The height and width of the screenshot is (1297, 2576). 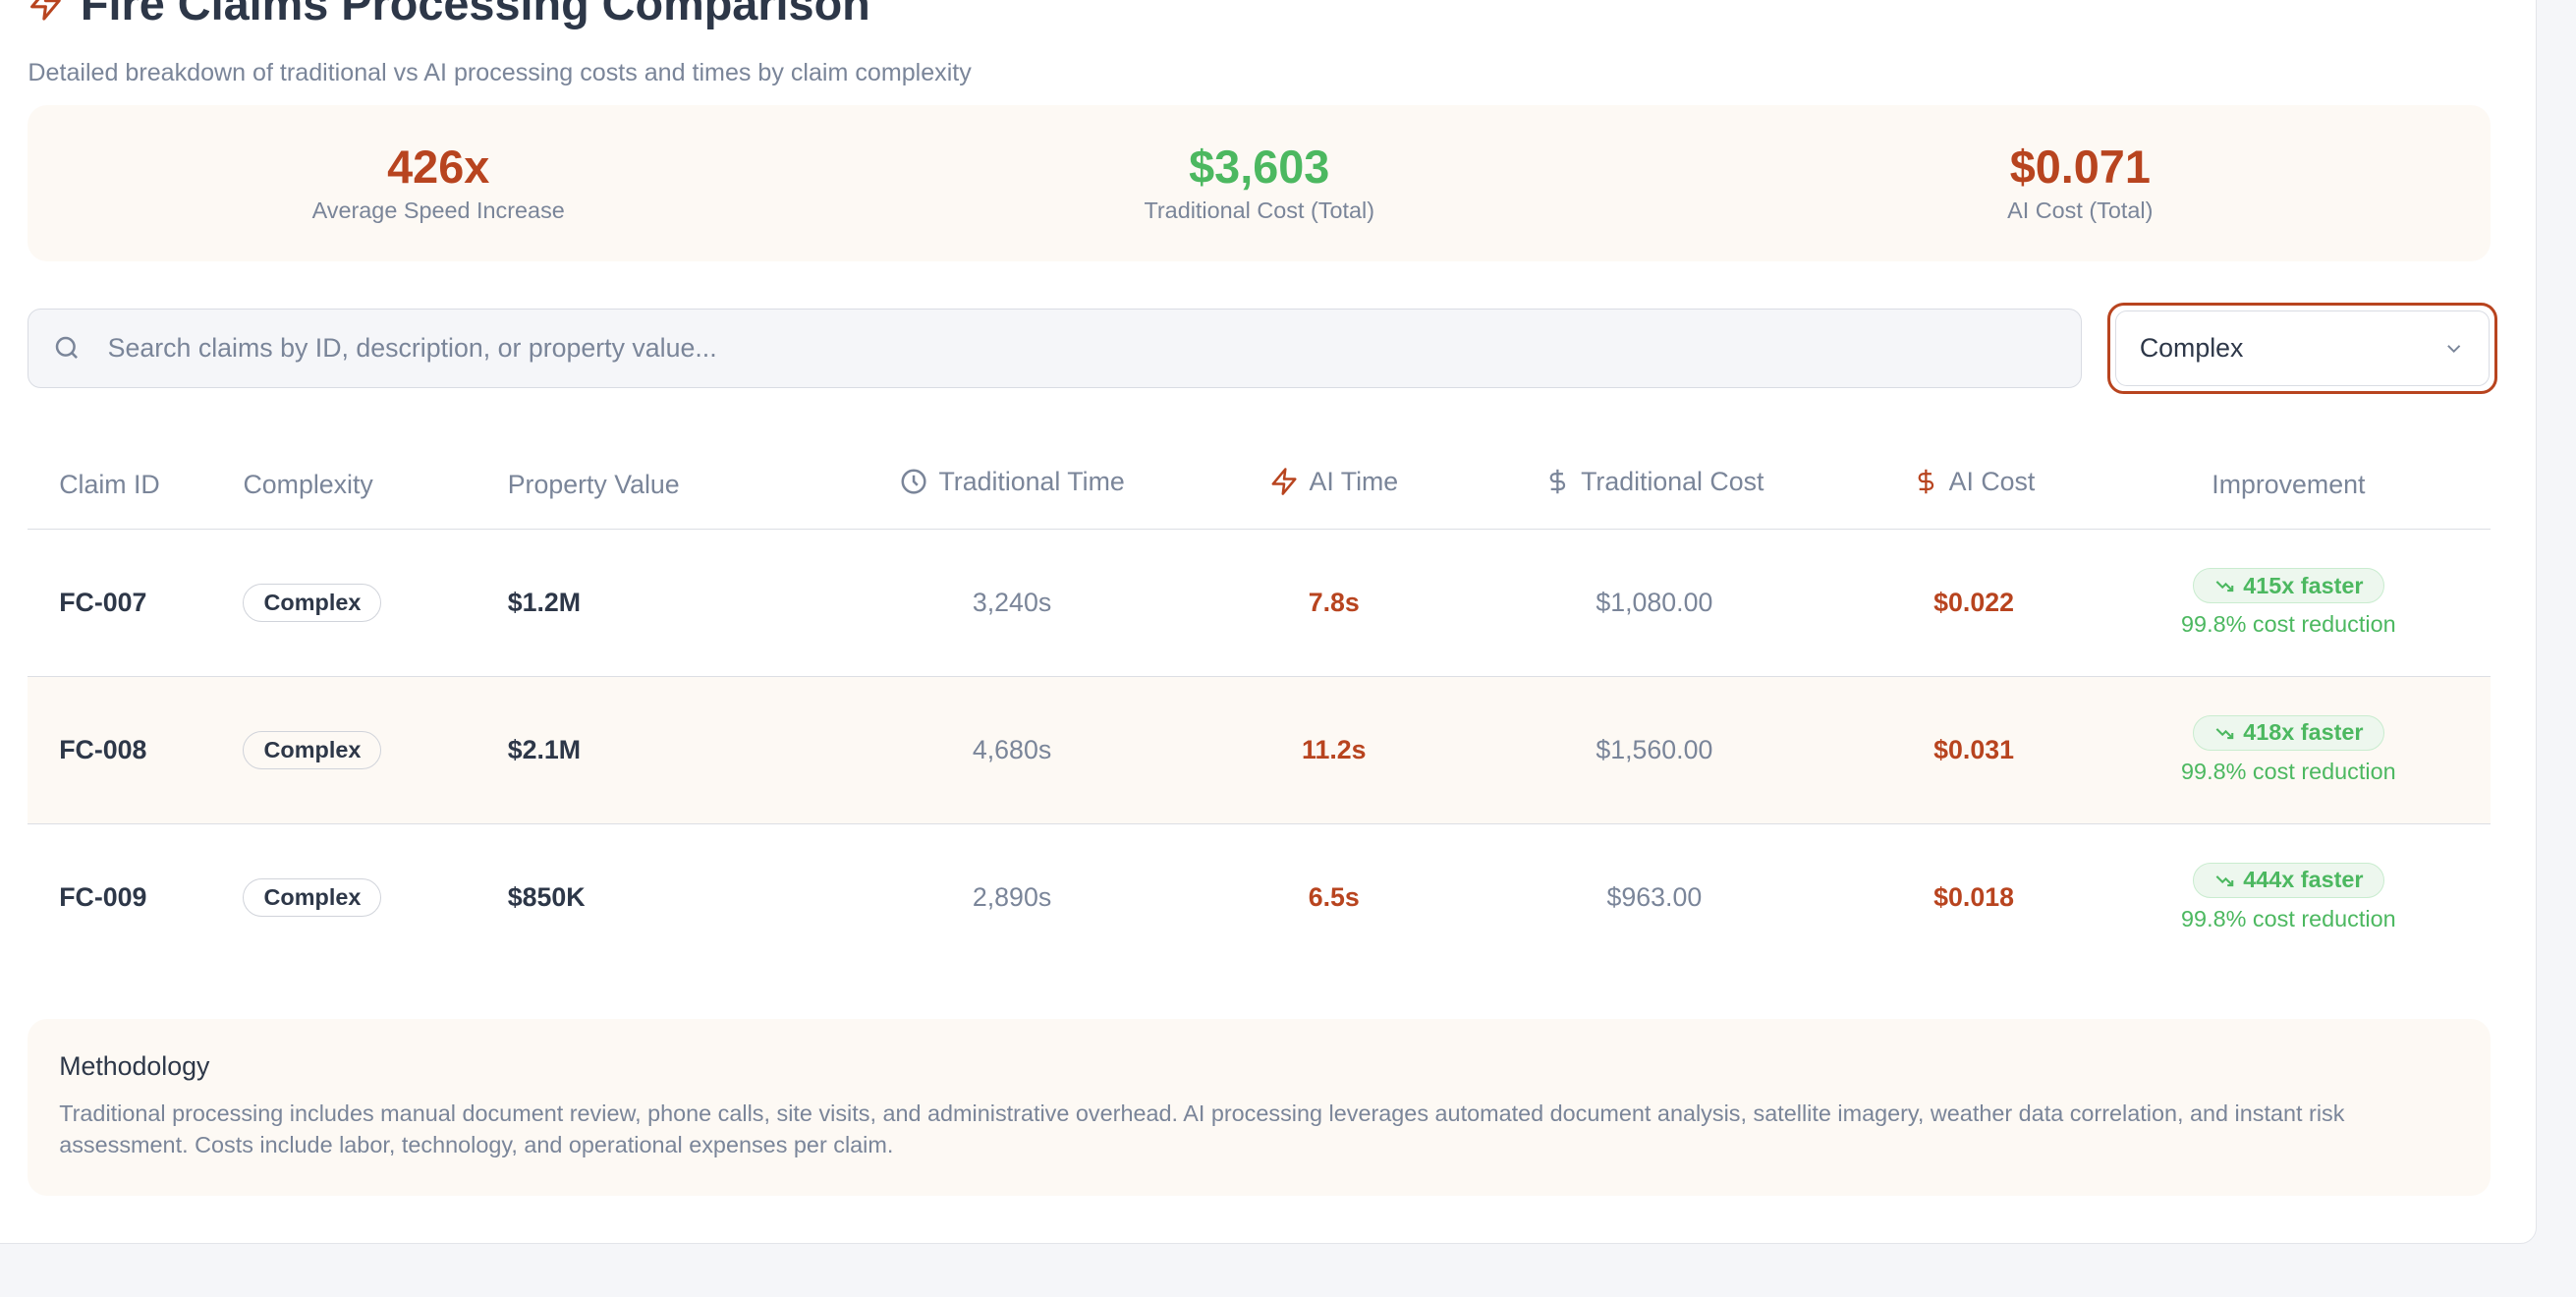 I want to click on header-label: AI Cost, so click(x=1992, y=481).